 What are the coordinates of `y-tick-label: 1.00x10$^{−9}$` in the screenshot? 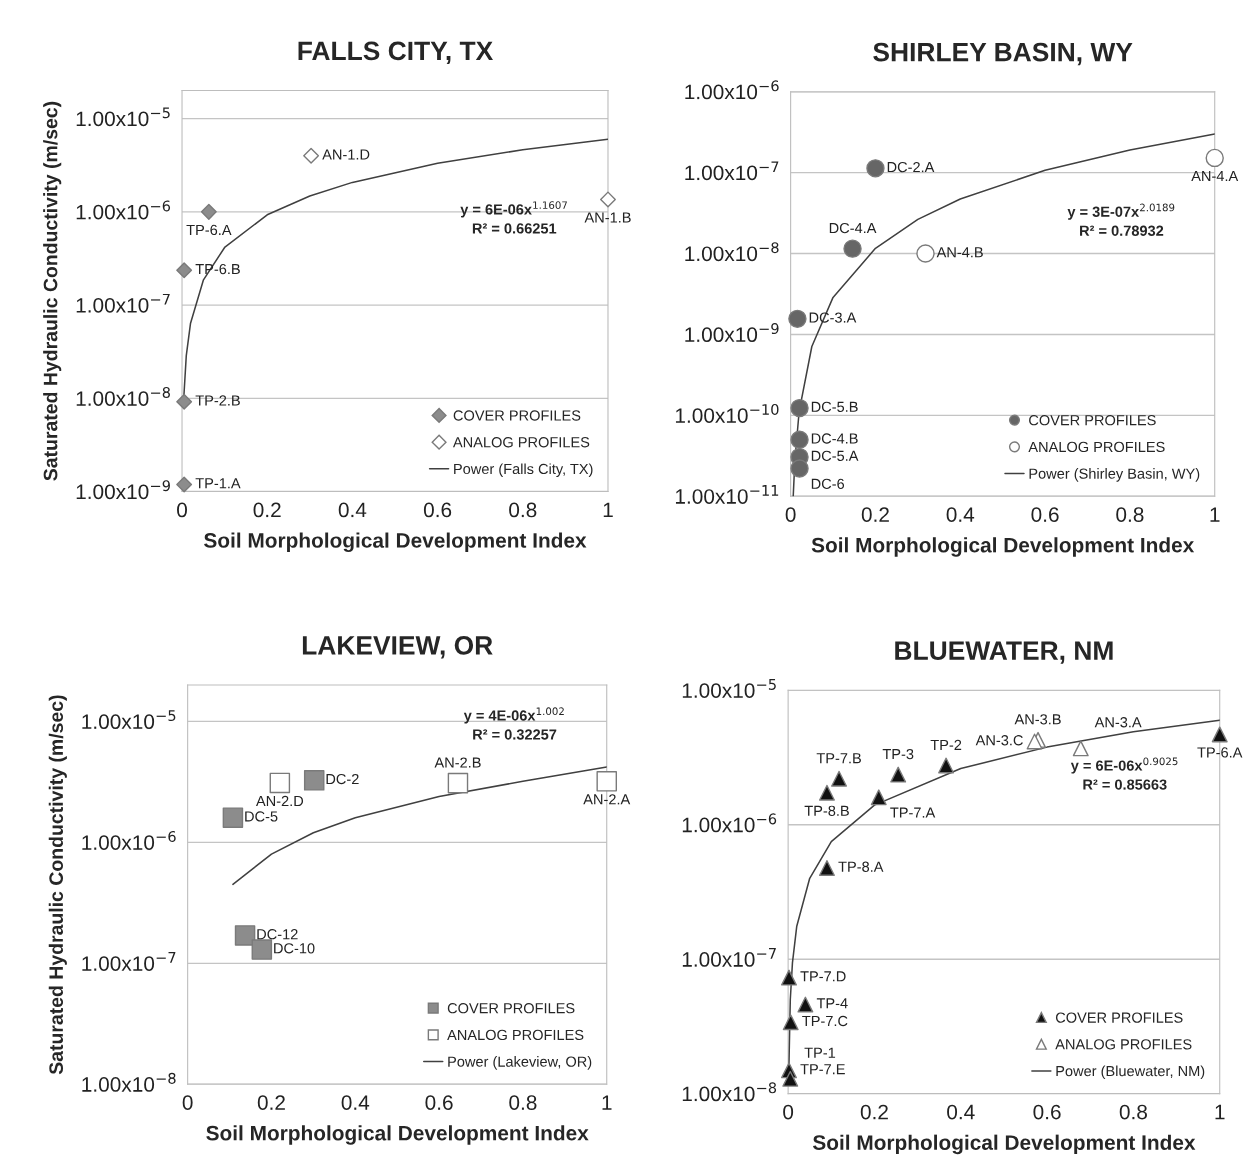 It's located at (123, 490).